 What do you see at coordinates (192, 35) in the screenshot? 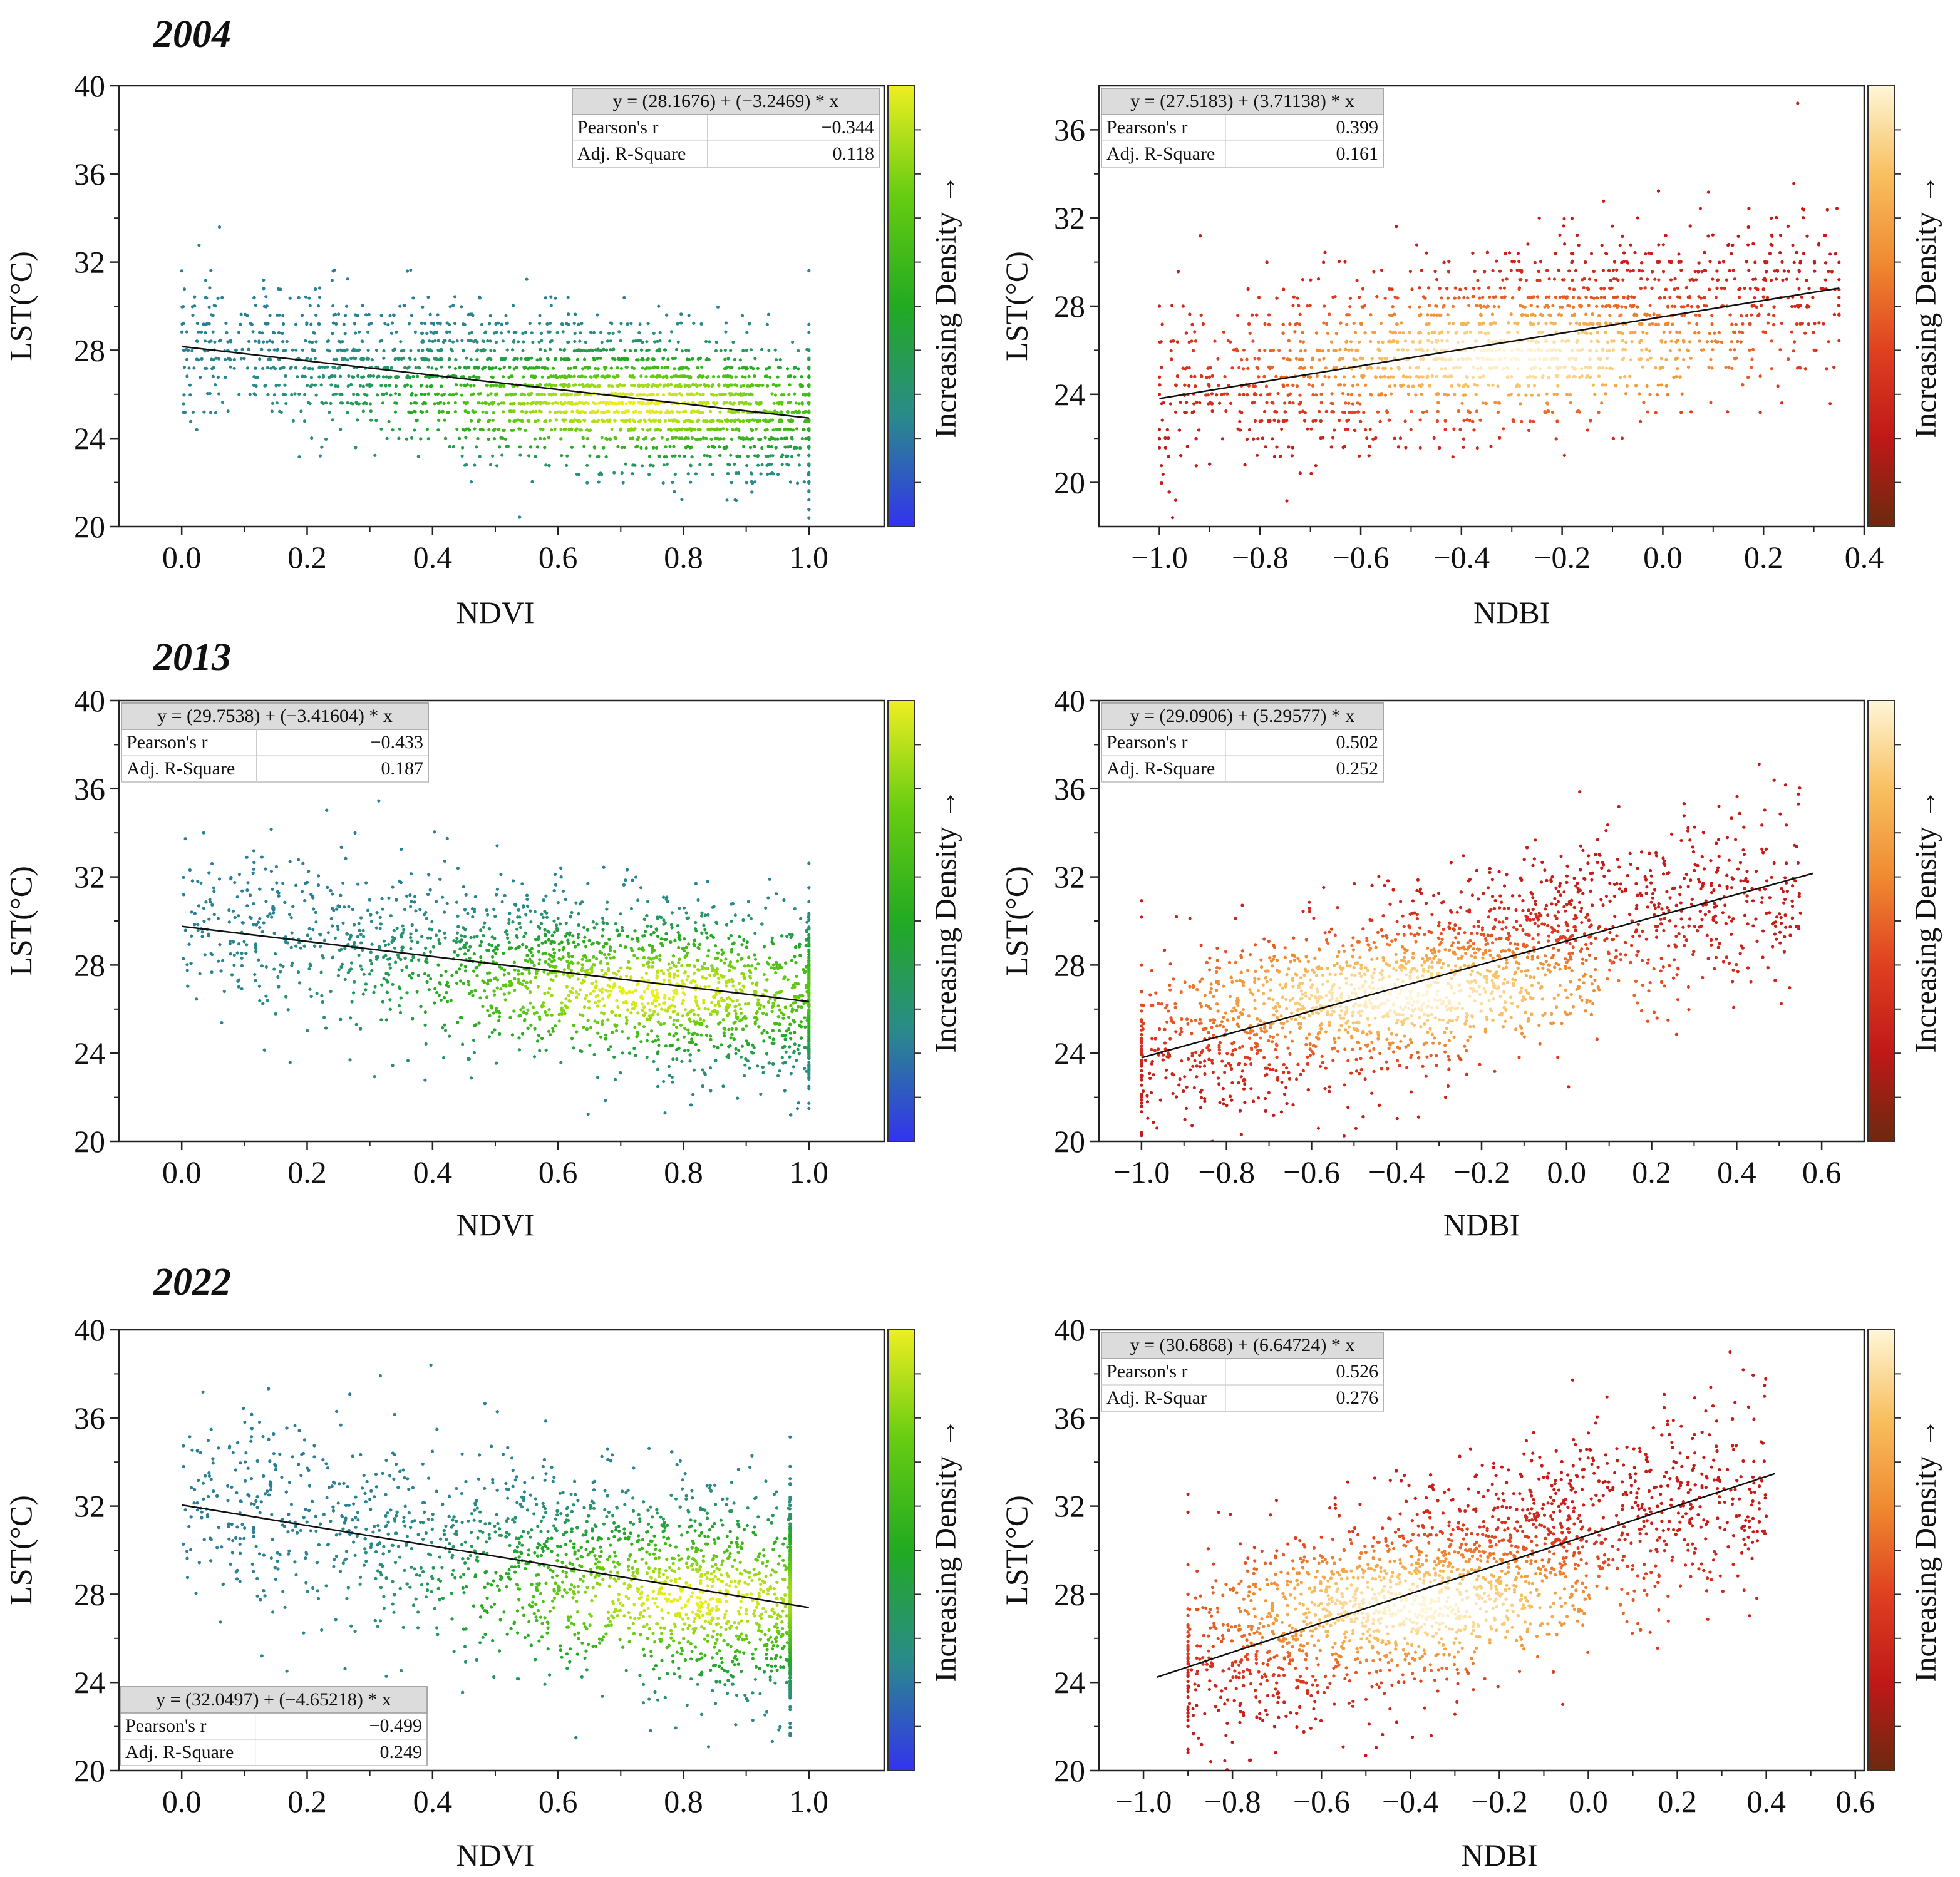
I see `year-label: 2004` at bounding box center [192, 35].